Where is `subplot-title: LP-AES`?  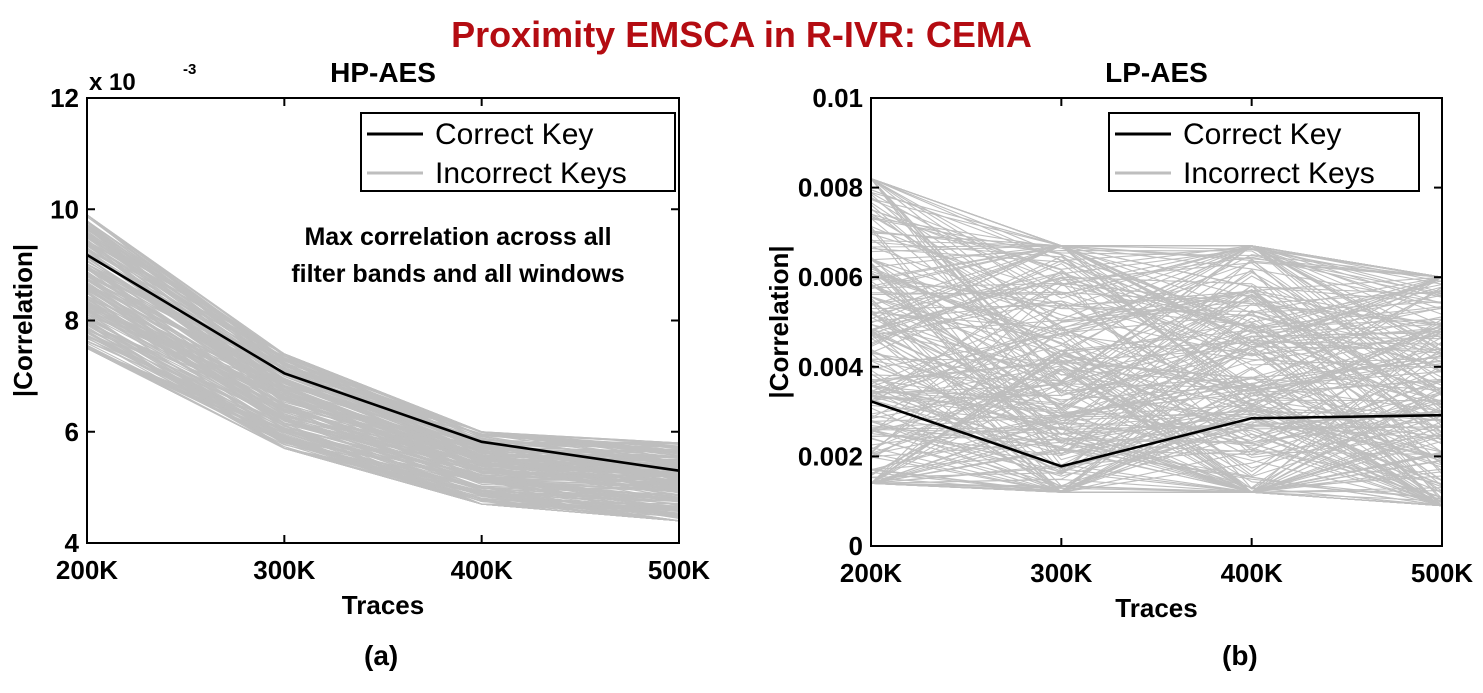
subplot-title: LP-AES is located at coordinates (1156, 72).